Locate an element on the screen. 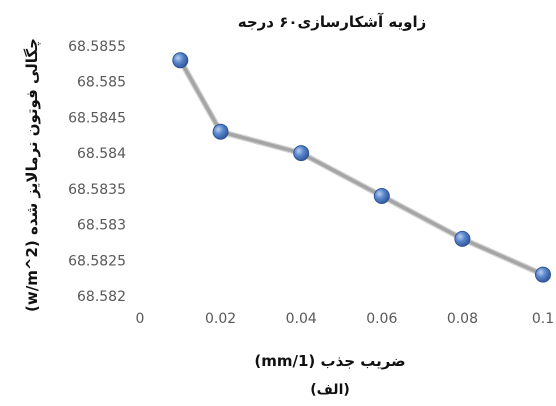 This screenshot has width=556, height=406. y-tick-label-0: 68.582 is located at coordinates (101, 297).